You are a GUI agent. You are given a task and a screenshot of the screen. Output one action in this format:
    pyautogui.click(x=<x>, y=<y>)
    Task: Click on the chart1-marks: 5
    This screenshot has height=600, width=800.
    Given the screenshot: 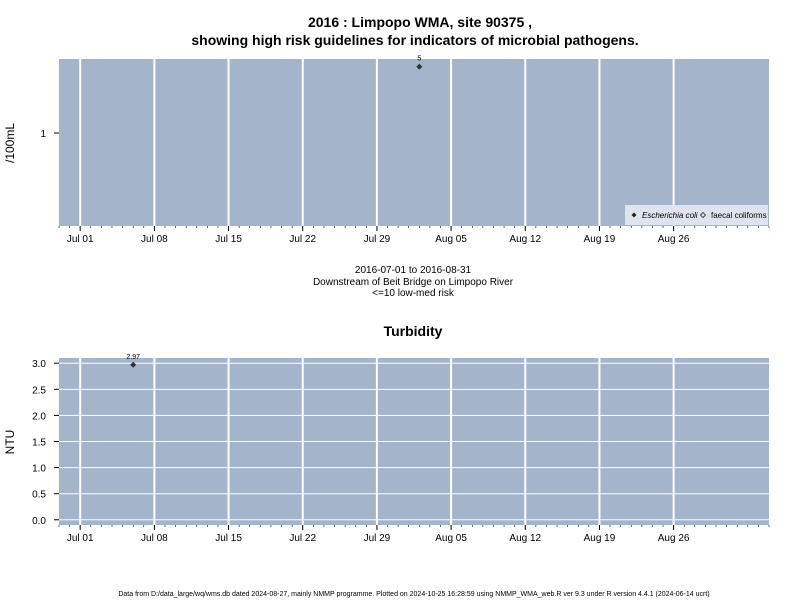 What is the action you would take?
    pyautogui.click(x=419, y=63)
    